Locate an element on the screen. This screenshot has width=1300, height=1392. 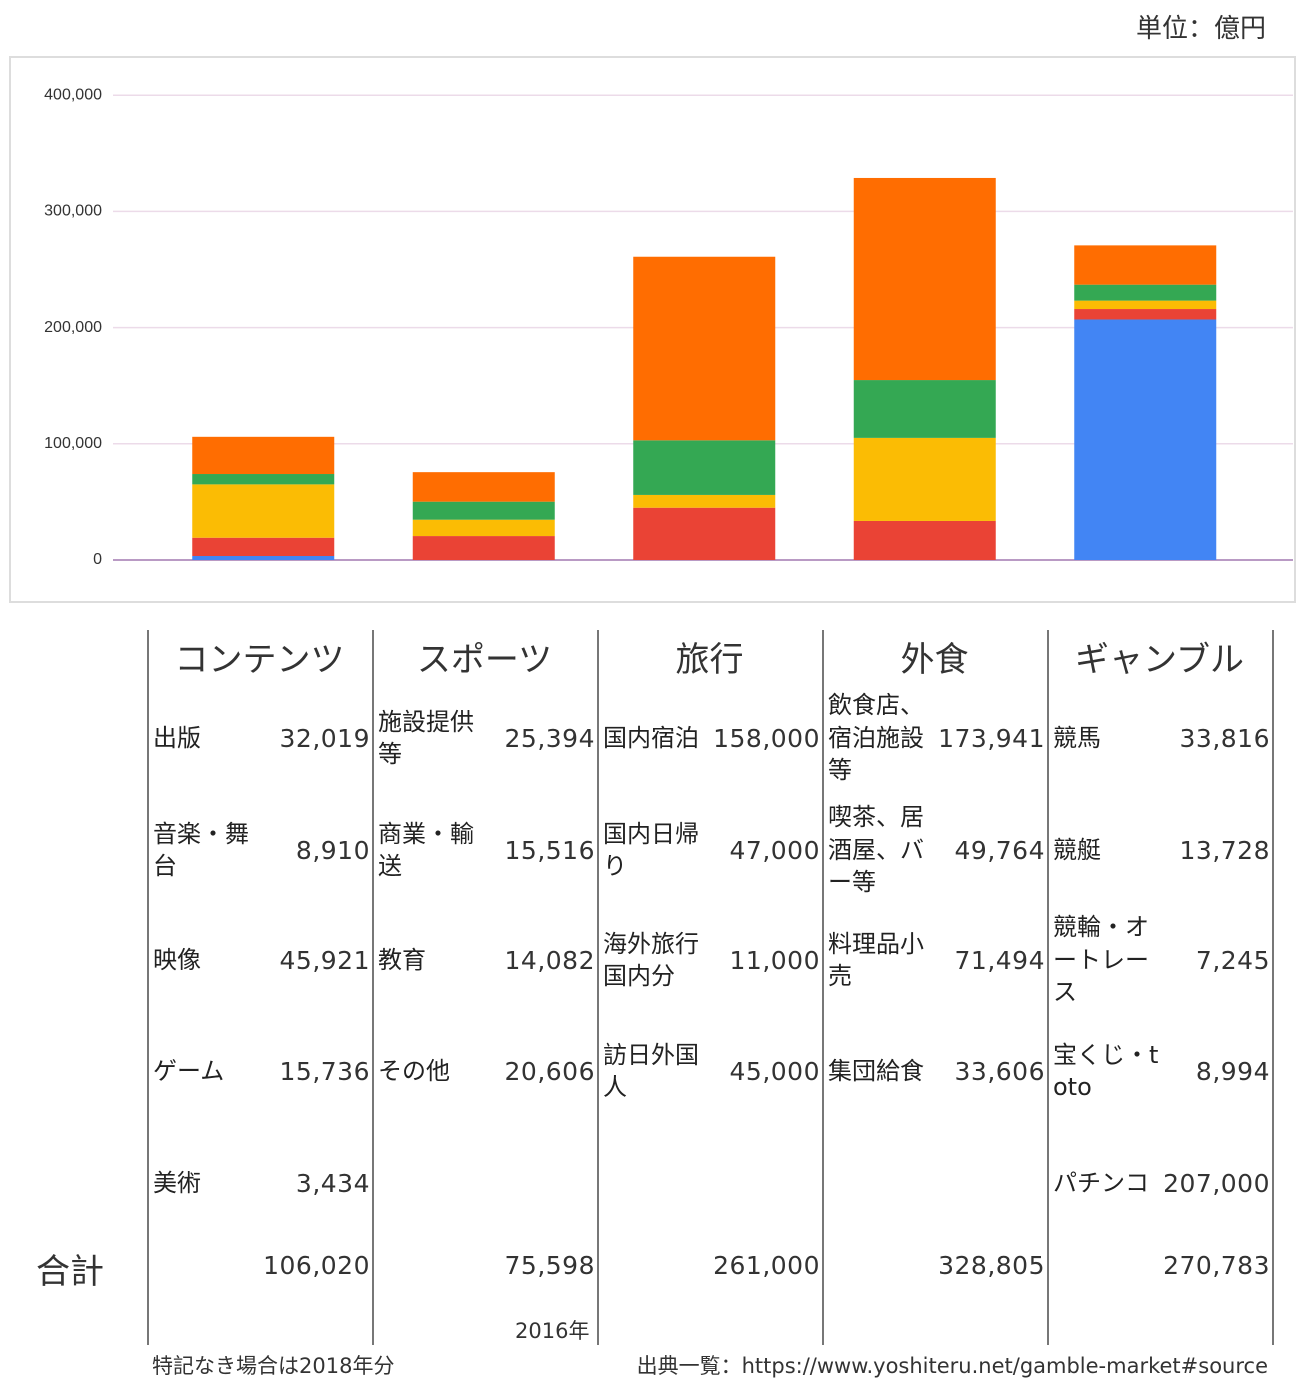
item-value: 45,921 is located at coordinates (324, 960).